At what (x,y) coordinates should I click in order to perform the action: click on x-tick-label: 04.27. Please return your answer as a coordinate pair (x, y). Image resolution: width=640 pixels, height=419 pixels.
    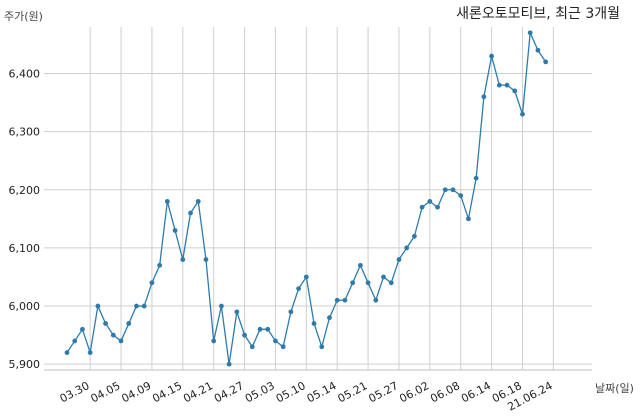
    Looking at the image, I should click on (229, 392).